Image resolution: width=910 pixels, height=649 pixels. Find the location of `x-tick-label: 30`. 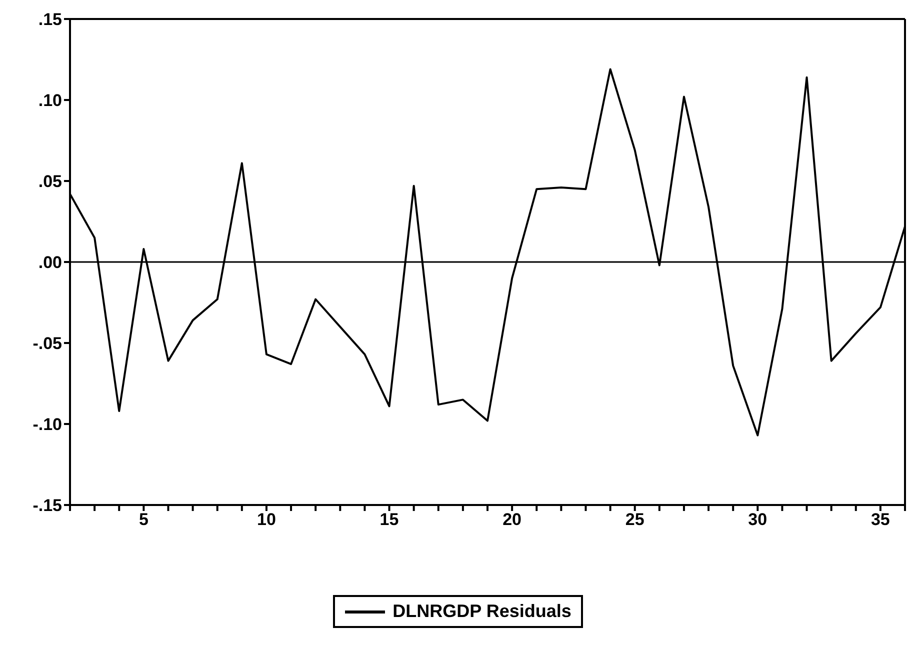

x-tick-label: 30 is located at coordinates (758, 520).